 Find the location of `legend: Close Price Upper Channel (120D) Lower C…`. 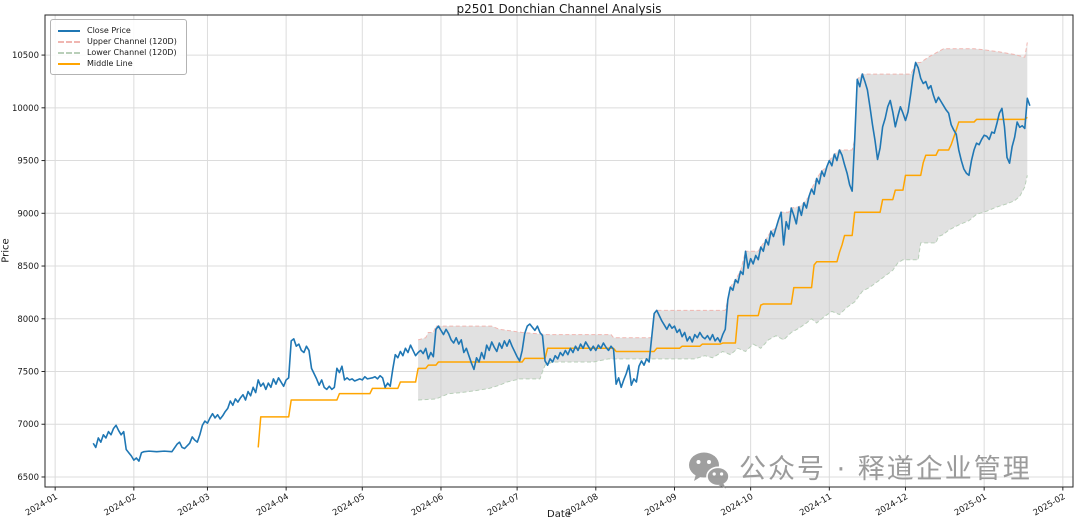

legend: Close Price Upper Channel (120D) Lower C… is located at coordinates (118, 47).